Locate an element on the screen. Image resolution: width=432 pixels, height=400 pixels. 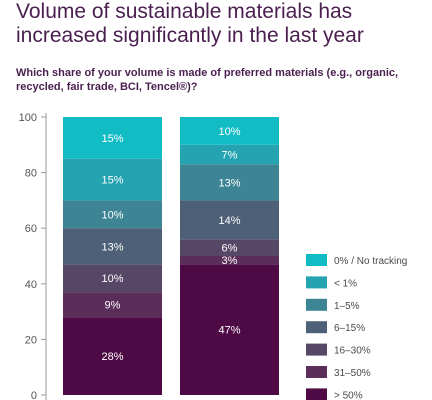
bar-data-label: 7% is located at coordinates (230, 156).